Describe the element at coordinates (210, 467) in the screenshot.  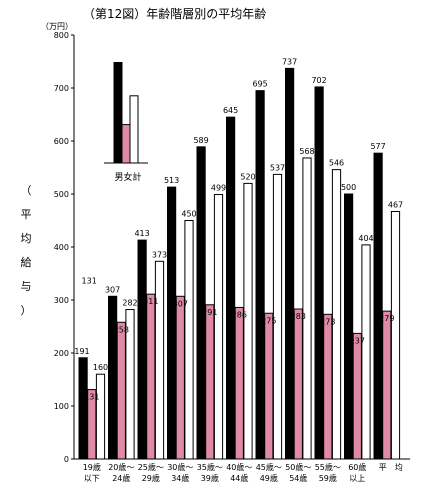
I see `x-category-label: 35歳～` at that location.